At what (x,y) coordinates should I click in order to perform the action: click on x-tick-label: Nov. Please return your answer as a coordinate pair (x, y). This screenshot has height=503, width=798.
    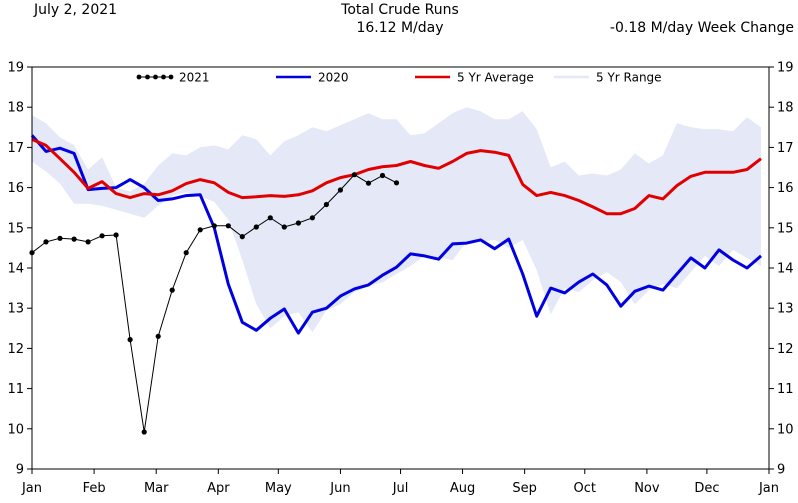
    Looking at the image, I should click on (647, 488).